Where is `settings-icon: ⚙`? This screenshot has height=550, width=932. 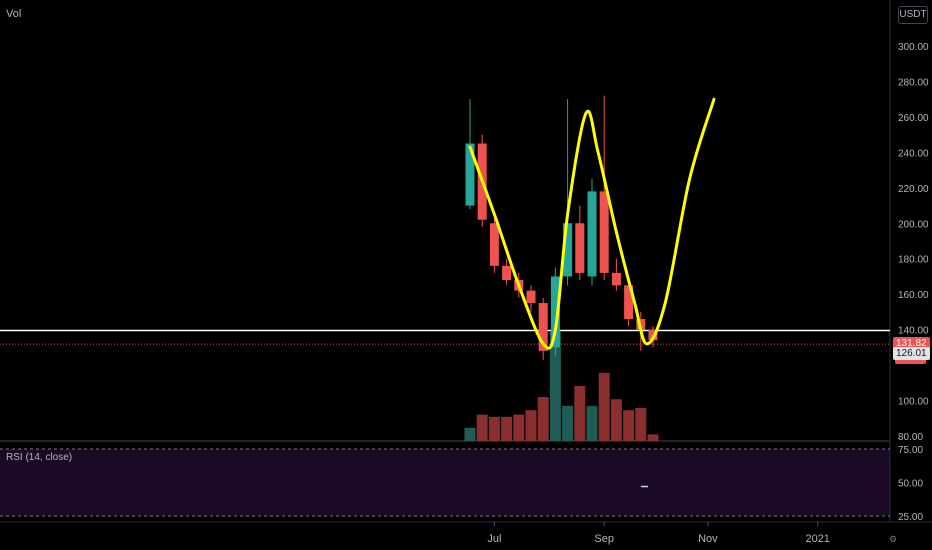
settings-icon: ⚙ is located at coordinates (893, 539).